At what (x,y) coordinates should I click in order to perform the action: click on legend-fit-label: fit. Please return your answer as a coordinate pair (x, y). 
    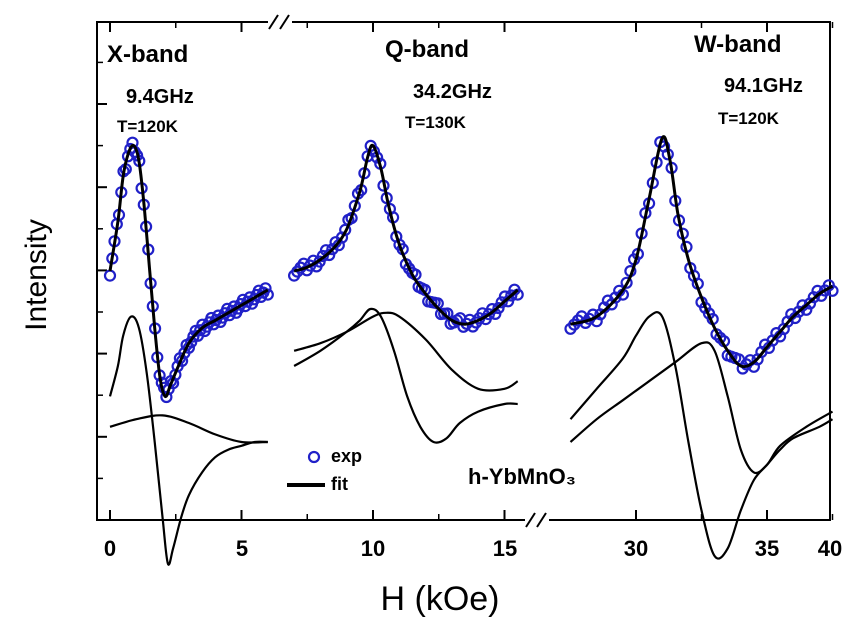
    Looking at the image, I should click on (339, 484).